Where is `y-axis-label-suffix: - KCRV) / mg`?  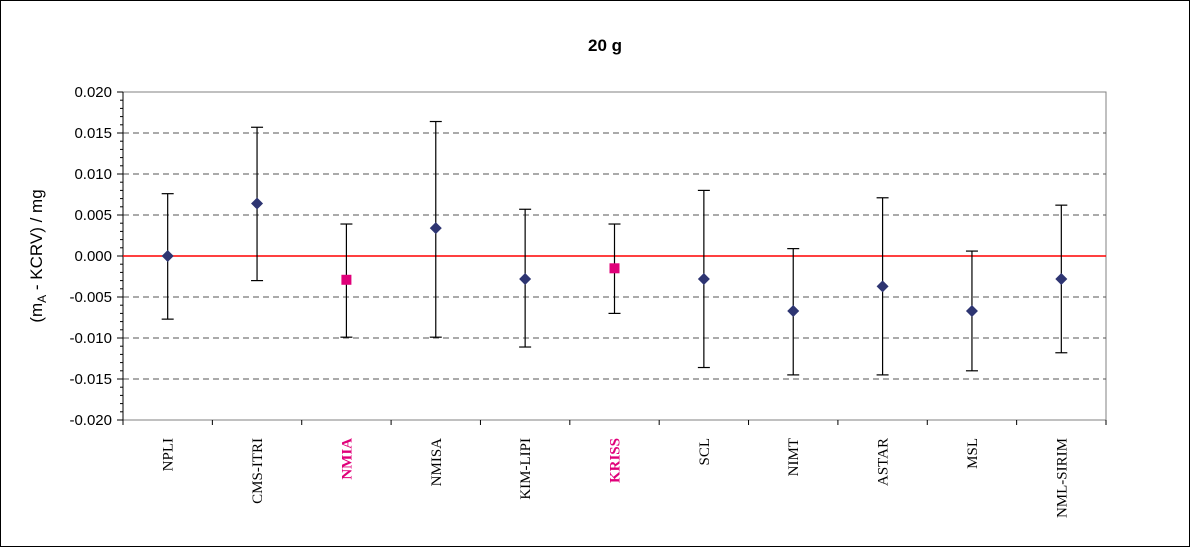 y-axis-label-suffix: - KCRV) / mg is located at coordinates (36, 241).